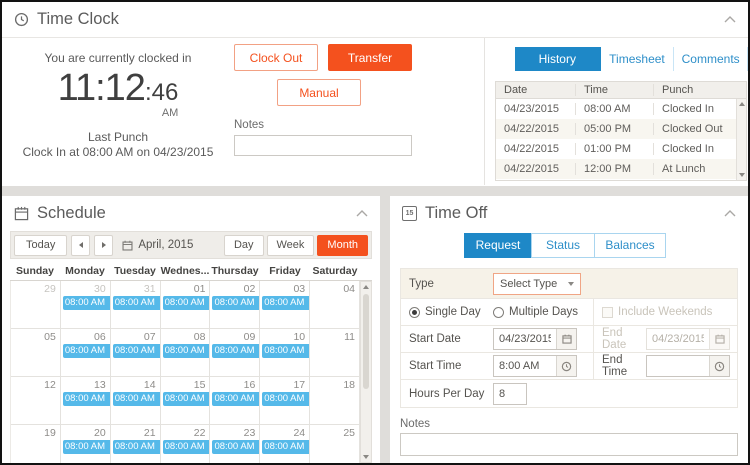  Describe the element at coordinates (319, 92) in the screenshot. I see `manual-button: Manual` at that location.